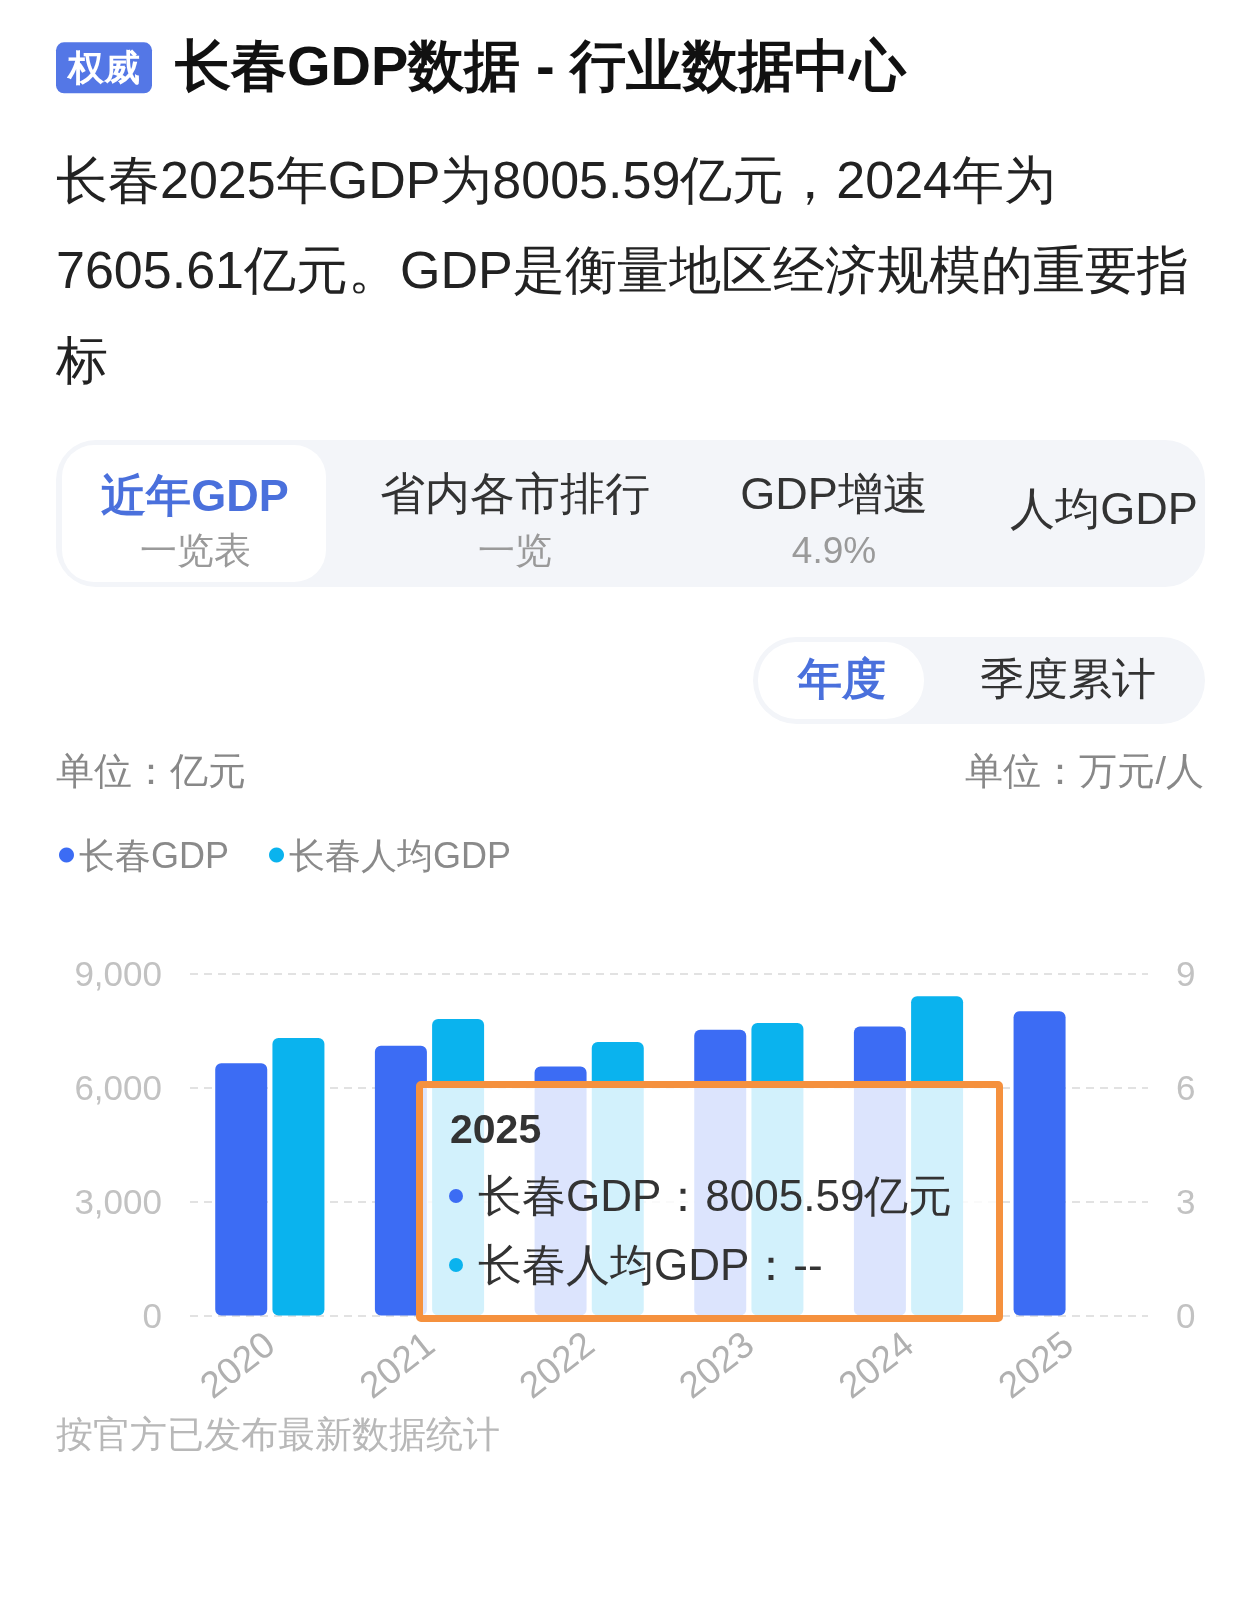 This screenshot has height=1610, width=1260. Describe the element at coordinates (541, 66) in the screenshot. I see `chart-title: 长春GDP数据 - 行业数据中心` at that location.